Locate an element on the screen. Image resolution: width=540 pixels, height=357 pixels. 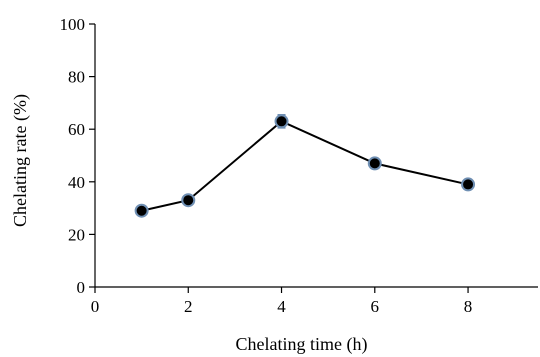
y-tick-label: 40 is located at coordinates (76, 182).